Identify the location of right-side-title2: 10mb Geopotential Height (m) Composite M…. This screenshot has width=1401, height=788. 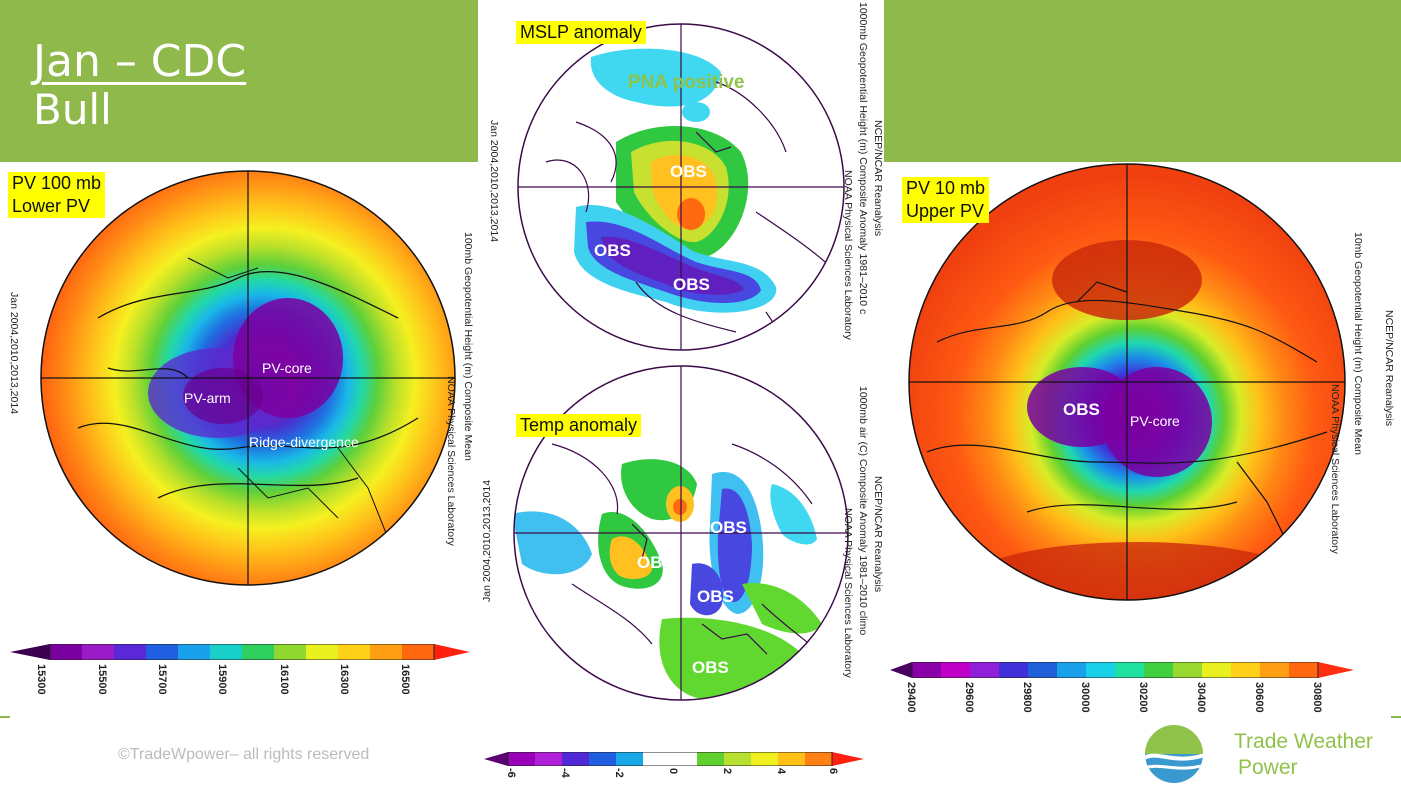
(1358, 343).